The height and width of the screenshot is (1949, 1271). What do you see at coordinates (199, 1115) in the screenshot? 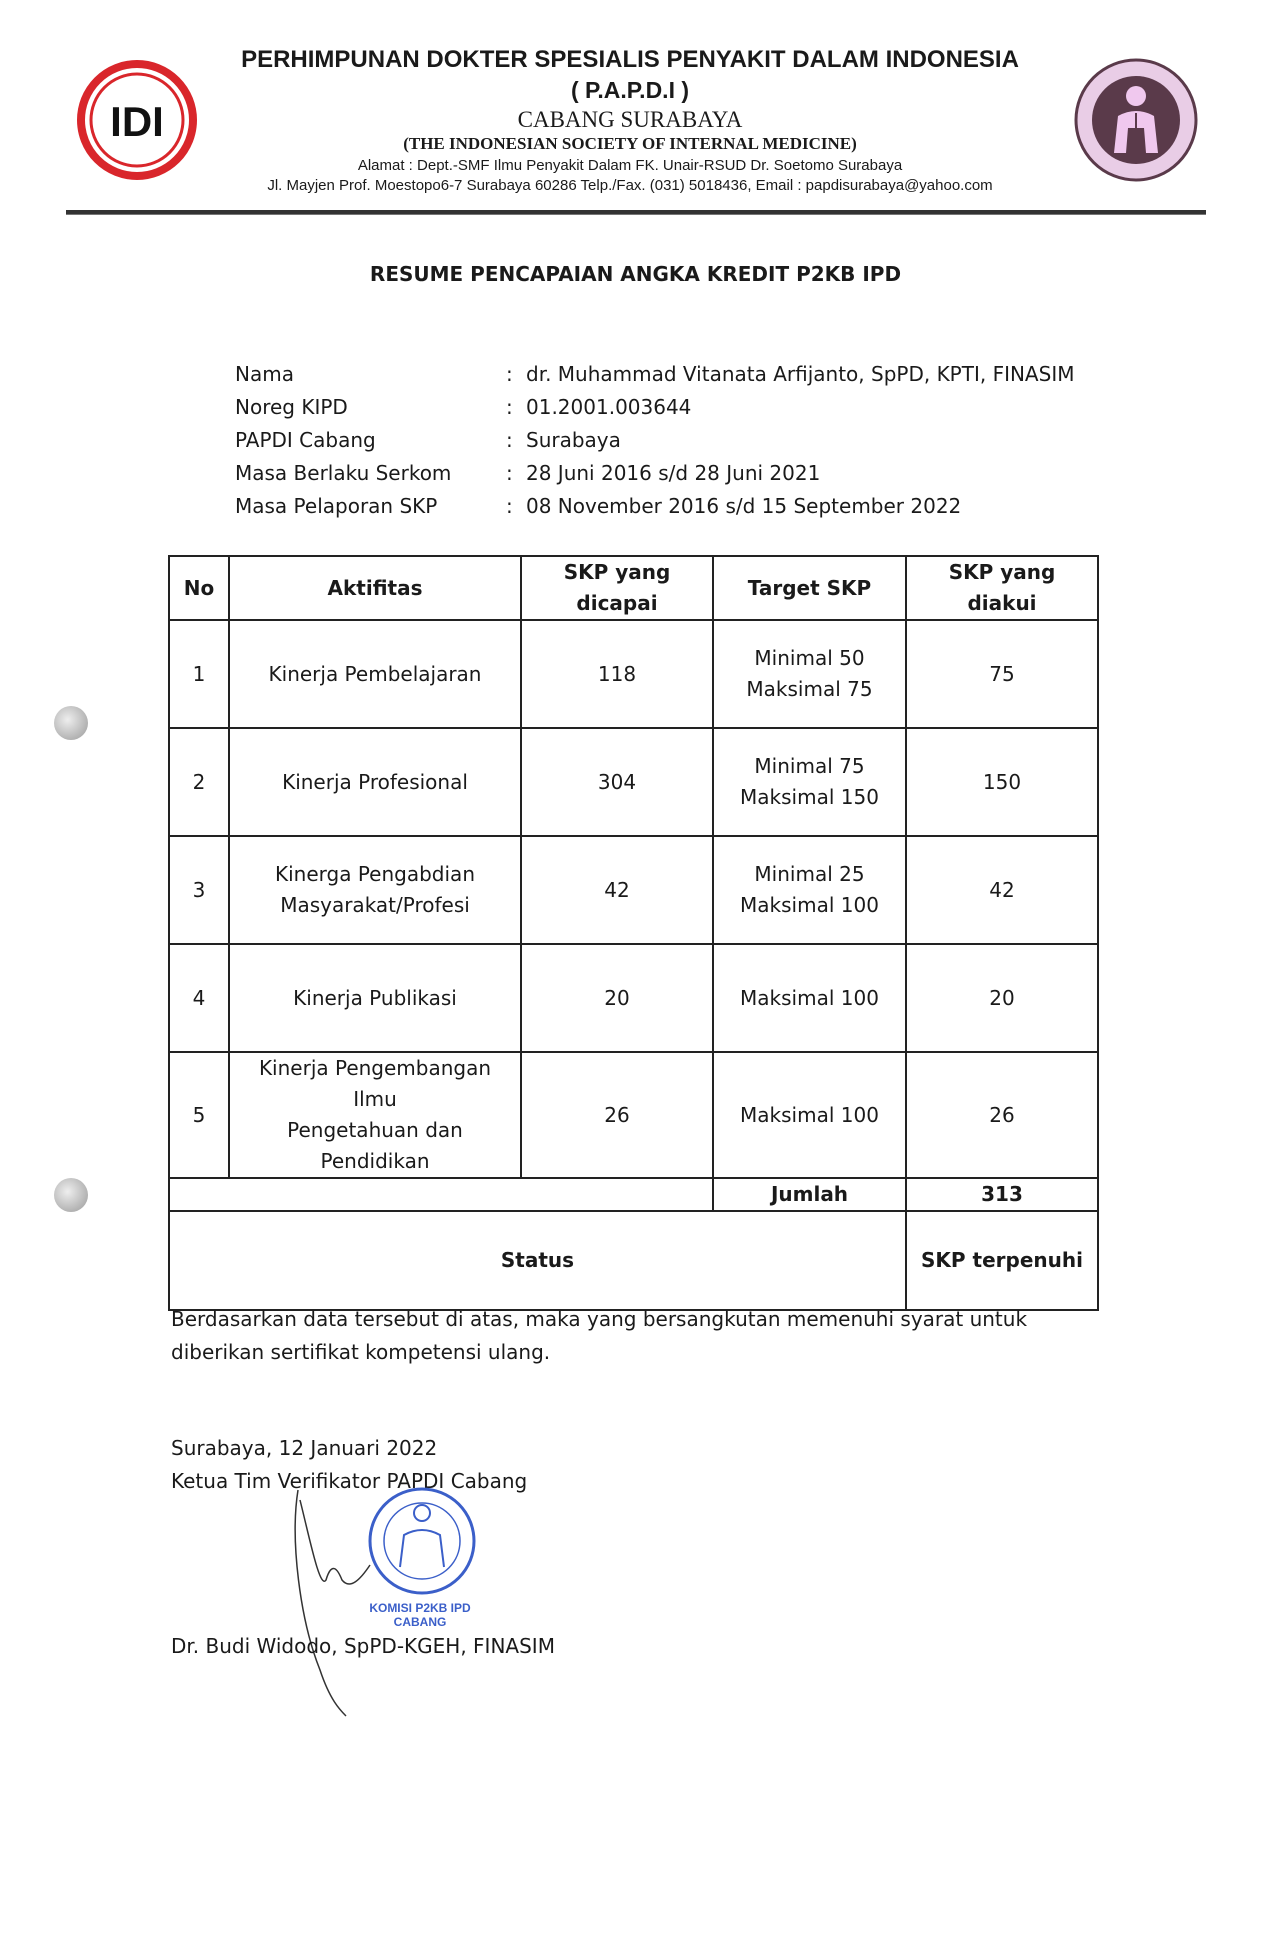
I see `row-number: 5` at bounding box center [199, 1115].